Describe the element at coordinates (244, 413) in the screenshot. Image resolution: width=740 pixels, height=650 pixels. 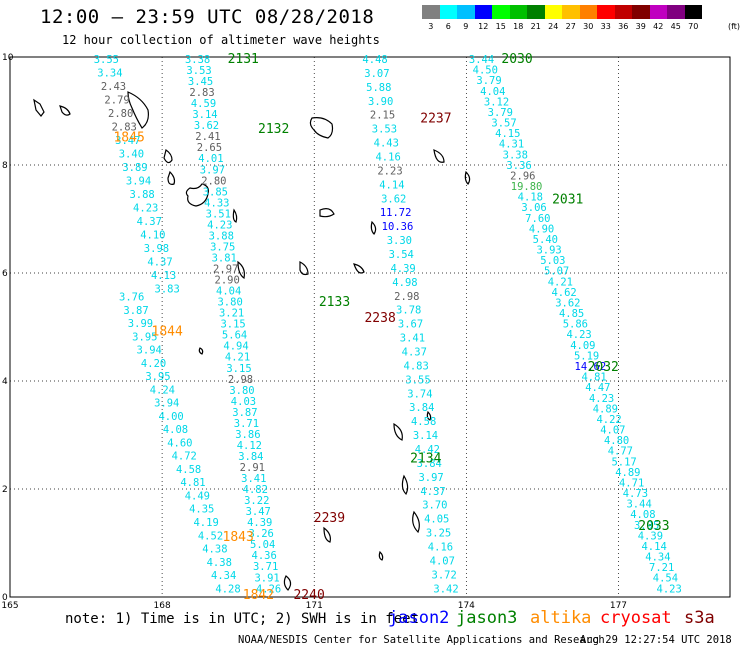
I see `swh-value: 3.87` at that location.